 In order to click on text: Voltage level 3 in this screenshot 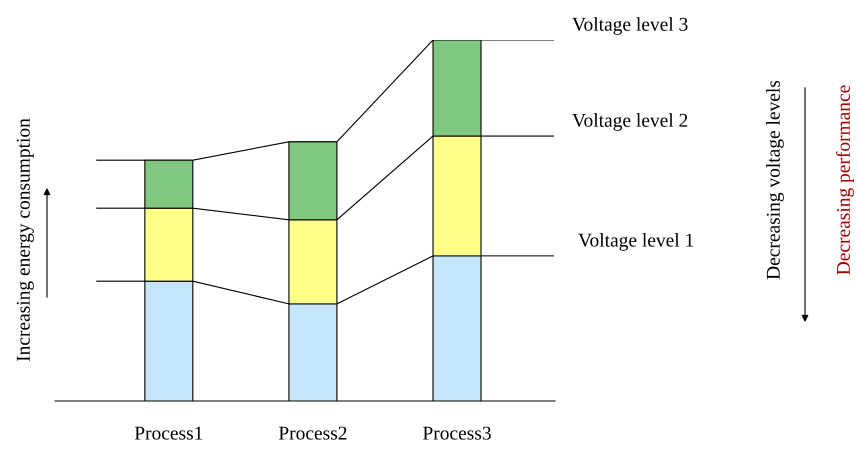, I will do `click(630, 26)`.